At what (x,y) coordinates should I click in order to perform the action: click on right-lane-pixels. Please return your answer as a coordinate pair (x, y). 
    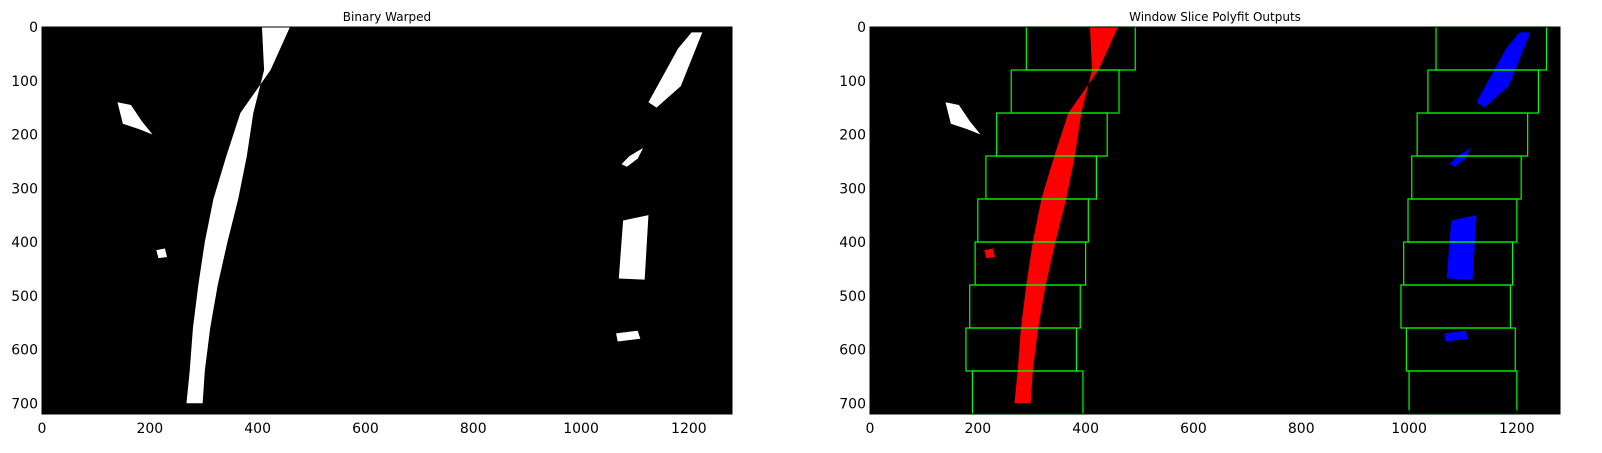
    Looking at the image, I should click on (675, 70).